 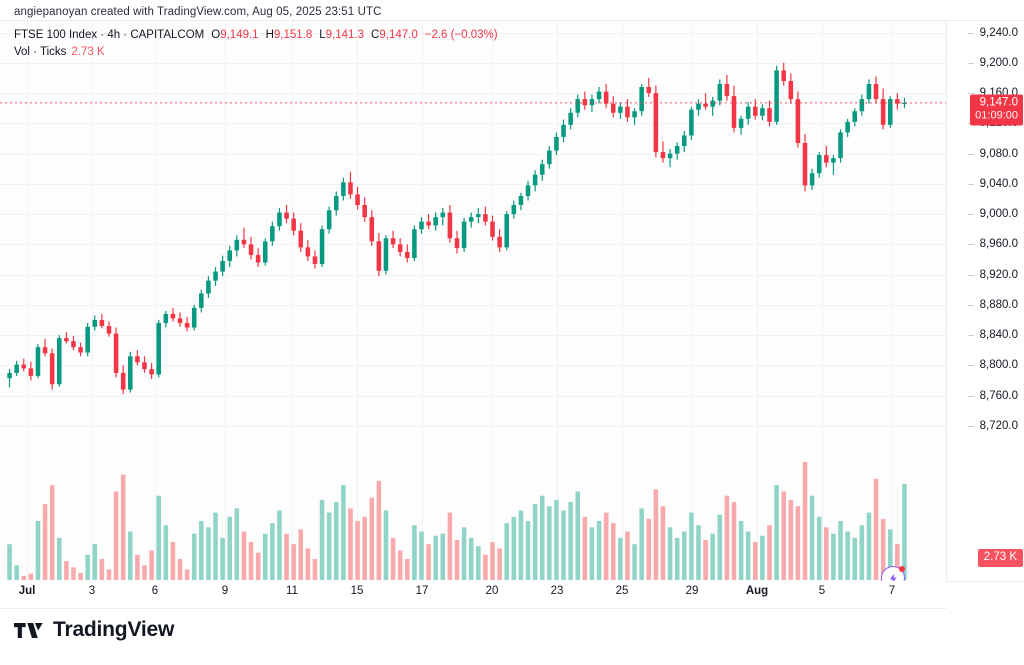 I want to click on time-tick-label: 9, so click(x=225, y=591).